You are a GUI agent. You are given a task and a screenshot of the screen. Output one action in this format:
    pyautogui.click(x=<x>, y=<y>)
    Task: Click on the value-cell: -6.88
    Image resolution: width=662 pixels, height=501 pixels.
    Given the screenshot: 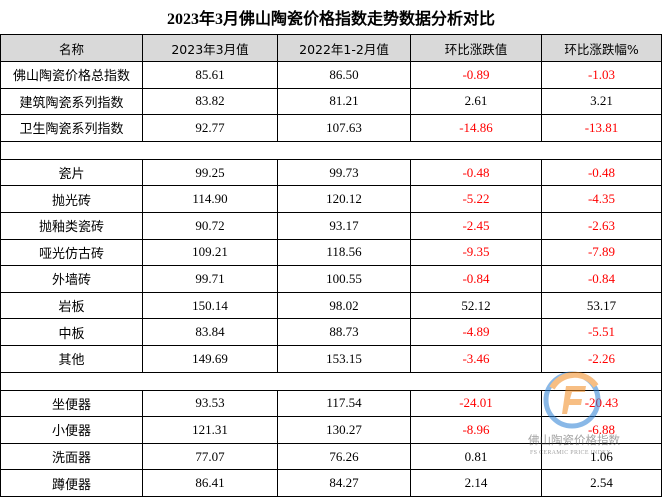 What is the action you would take?
    pyautogui.click(x=601, y=430)
    